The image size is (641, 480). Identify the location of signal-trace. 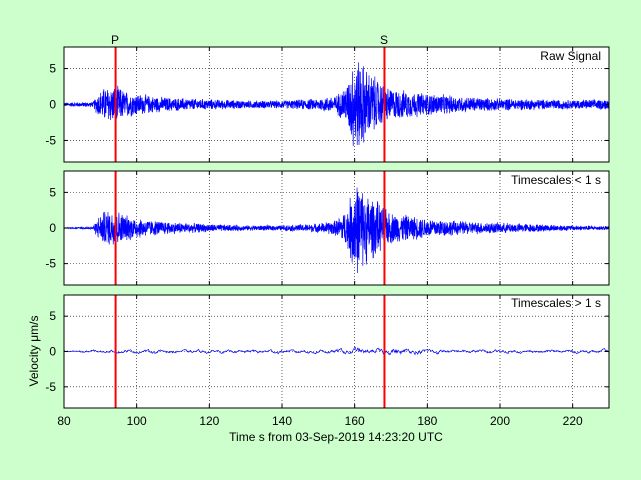
(336, 351).